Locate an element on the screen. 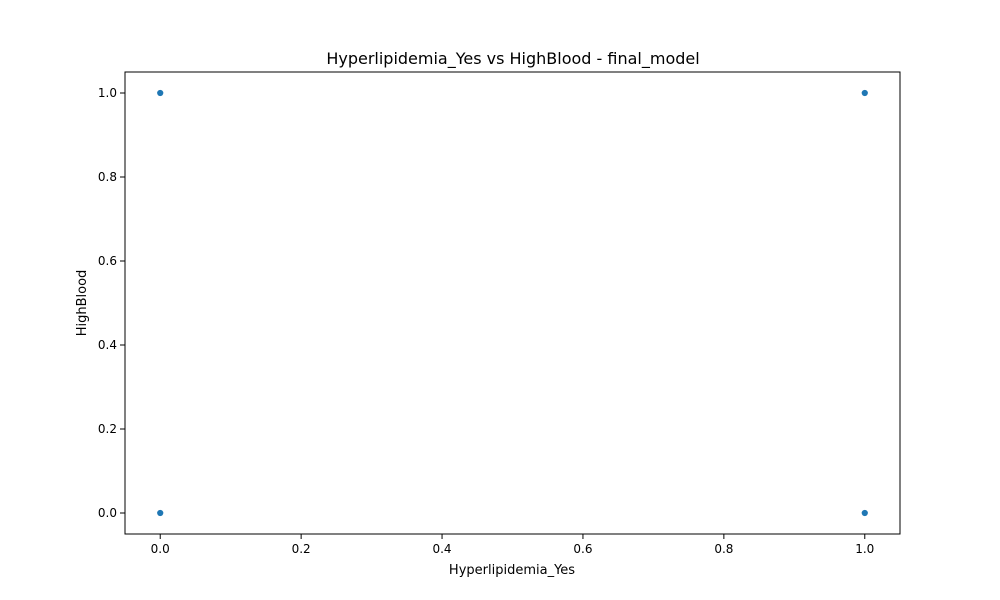 The height and width of the screenshot is (600, 1000). y-axis-label: HighBlood is located at coordinates (82, 303).